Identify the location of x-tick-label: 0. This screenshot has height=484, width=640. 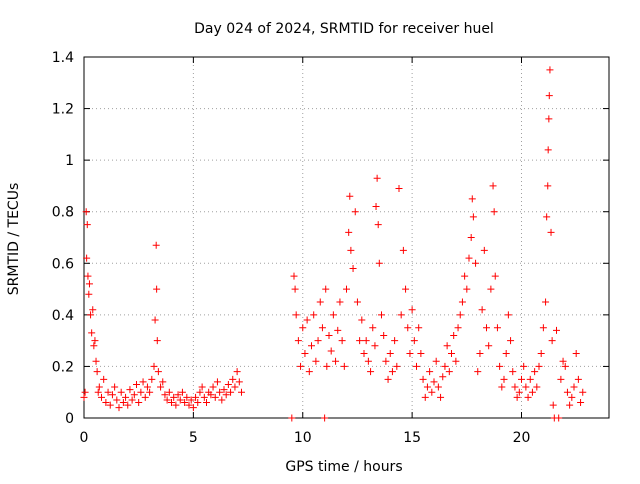
(84, 438).